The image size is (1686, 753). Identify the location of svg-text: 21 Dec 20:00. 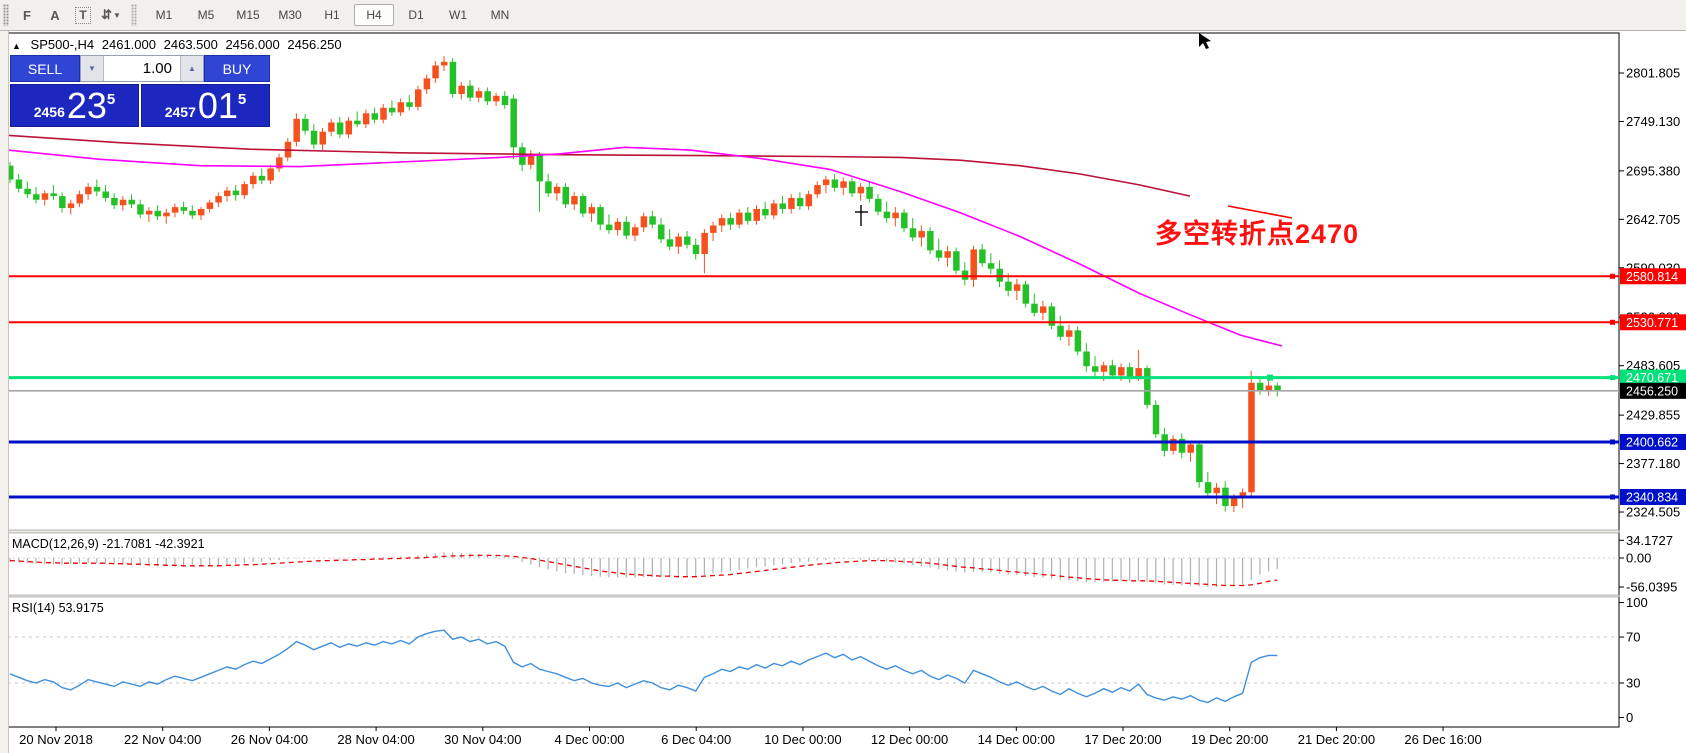
(1336, 739).